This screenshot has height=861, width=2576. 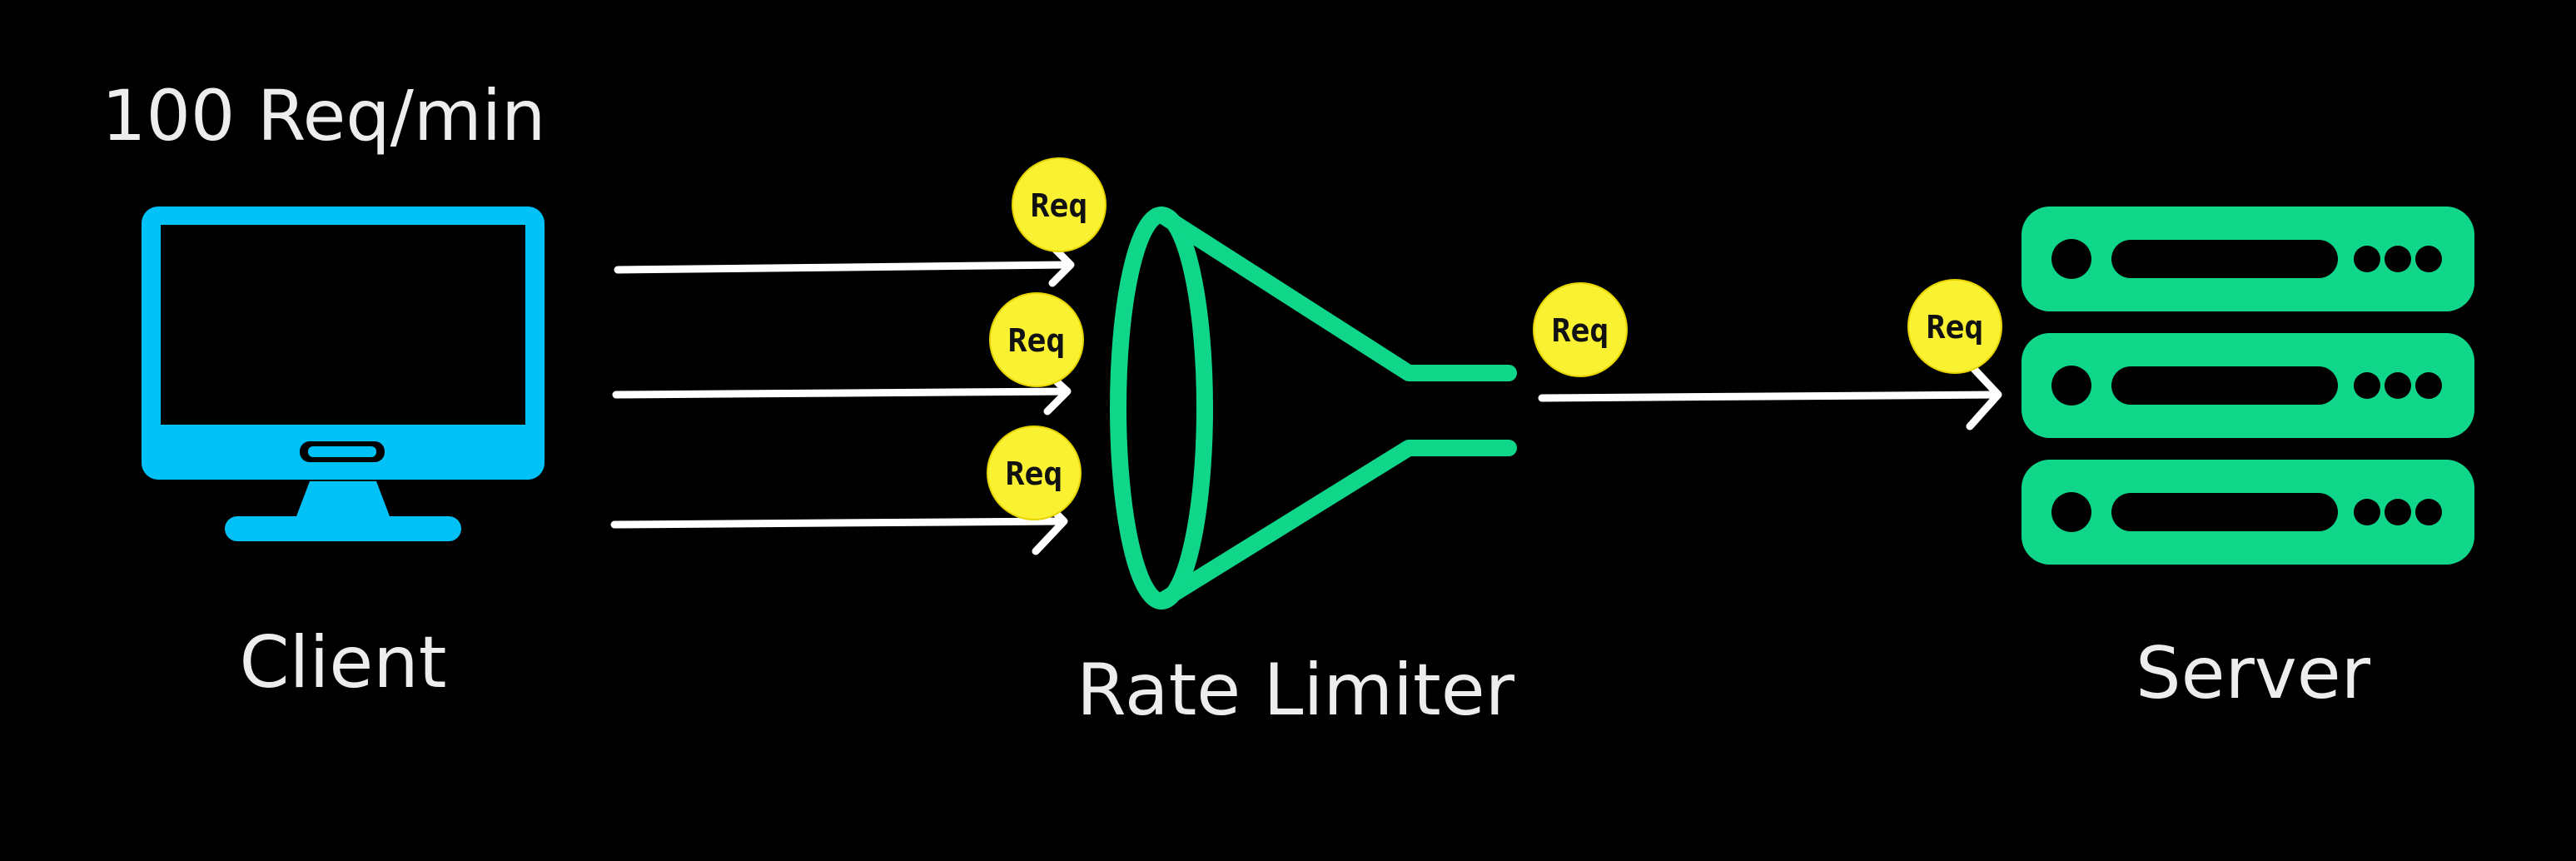 I want to click on client-label: Client, so click(x=343, y=662).